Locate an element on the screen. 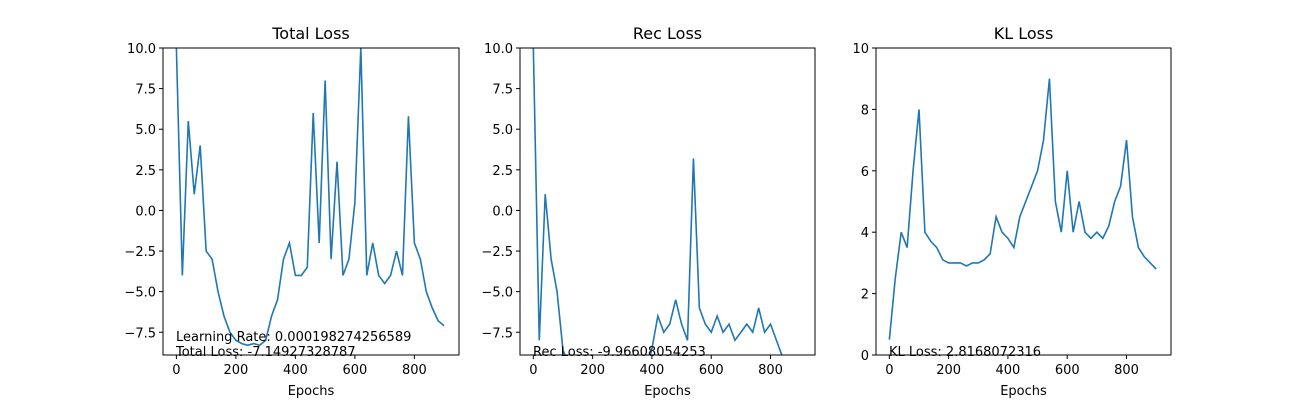  y-tick-label: 0 is located at coordinates (865, 356).